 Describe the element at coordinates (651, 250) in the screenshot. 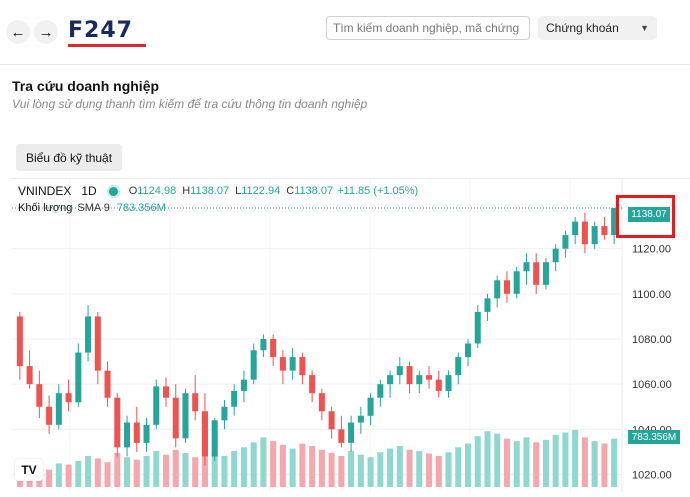

I see `y-tick-label: 1120.00` at that location.